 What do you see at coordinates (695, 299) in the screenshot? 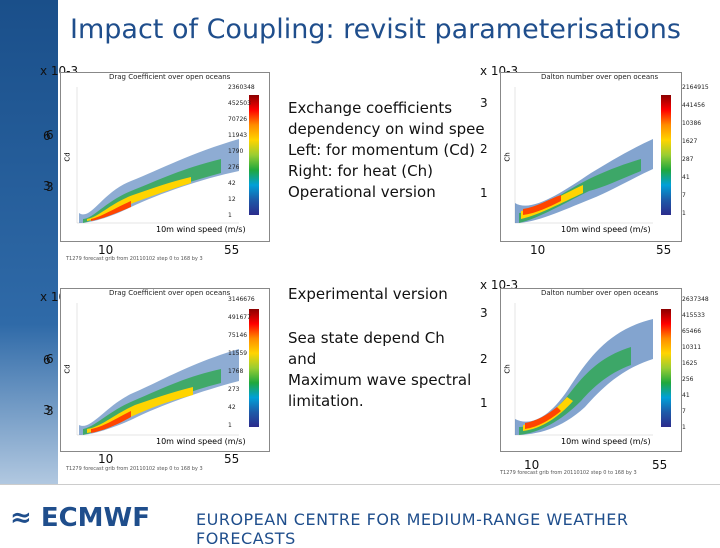
I see `cbar-tick: 2637348` at bounding box center [695, 299].